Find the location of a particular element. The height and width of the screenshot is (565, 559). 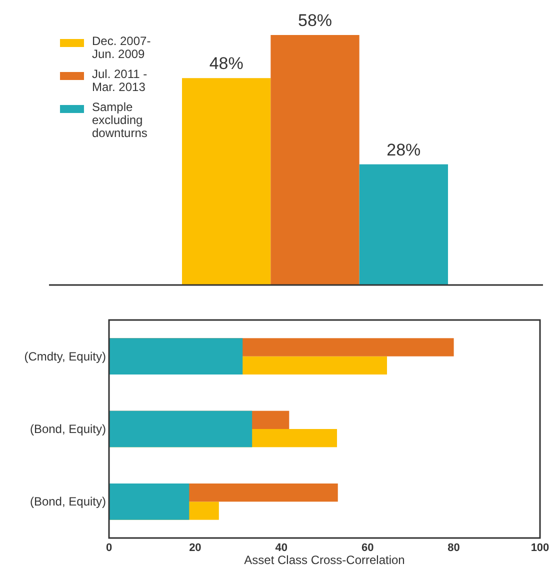

x-tick-label: 100 is located at coordinates (540, 548).